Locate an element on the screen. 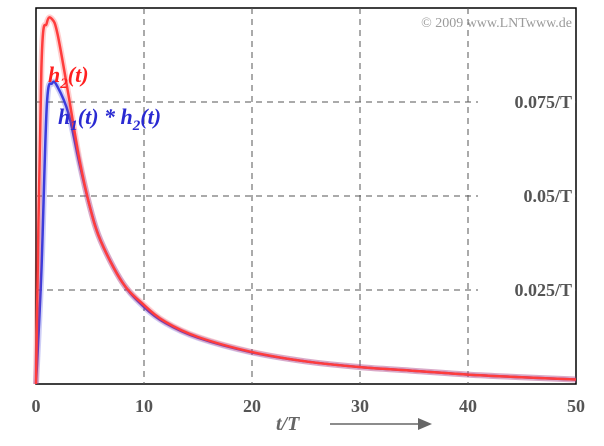 Image resolution: width=604 pixels, height=446 pixels. legend-conv-sub1: 1 is located at coordinates (74, 126).